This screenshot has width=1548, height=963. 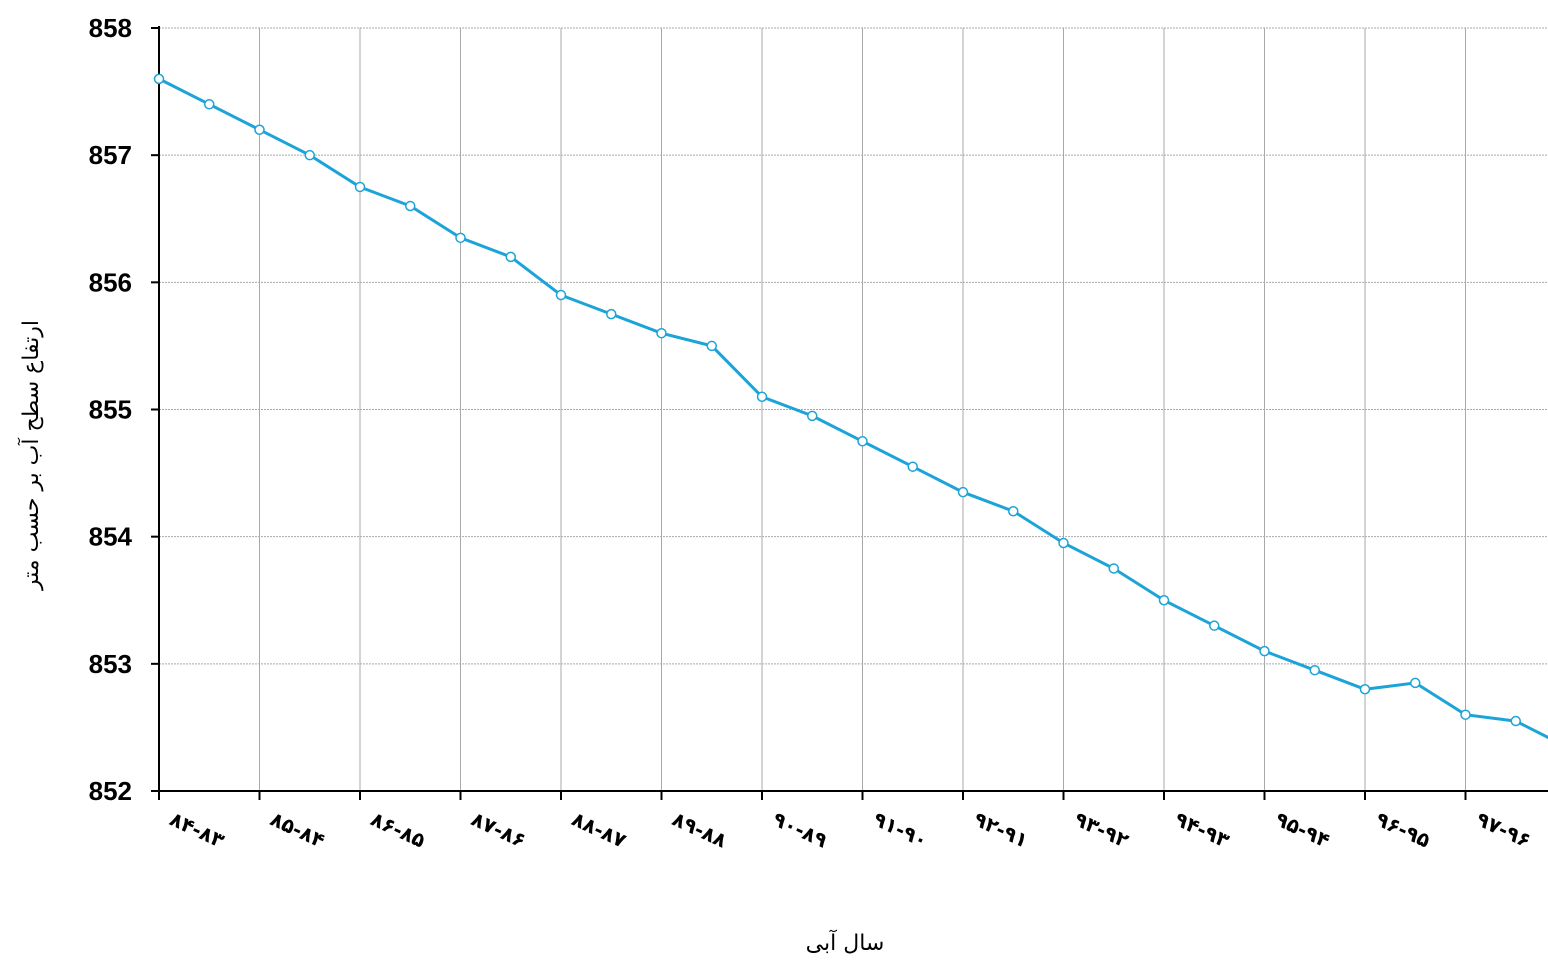 I want to click on x-tick-label: ۹۵-۹۴, so click(x=1303, y=830).